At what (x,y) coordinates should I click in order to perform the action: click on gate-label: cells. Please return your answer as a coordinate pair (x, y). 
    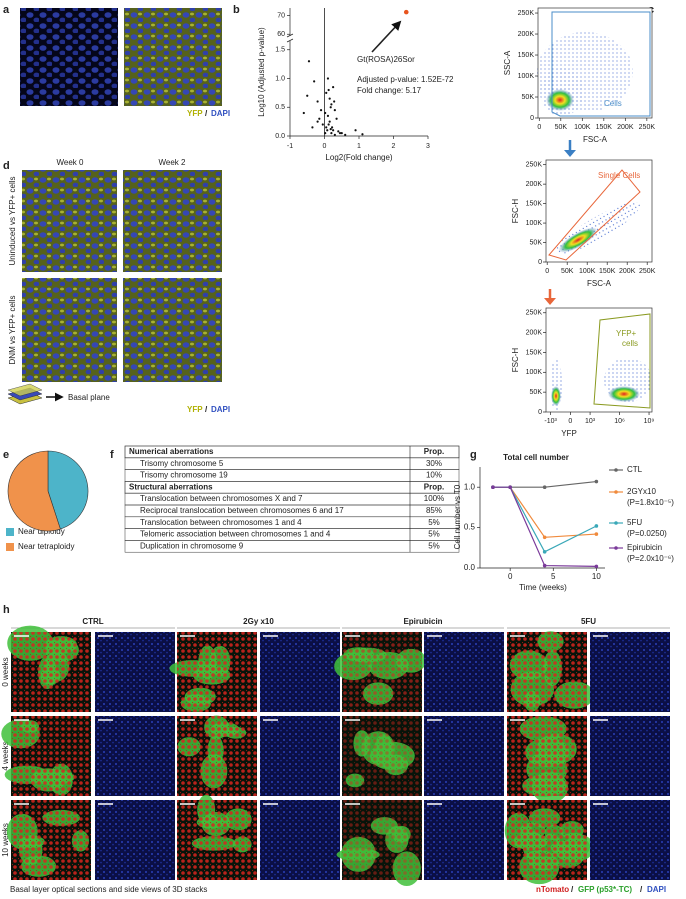
    Looking at the image, I should click on (630, 343).